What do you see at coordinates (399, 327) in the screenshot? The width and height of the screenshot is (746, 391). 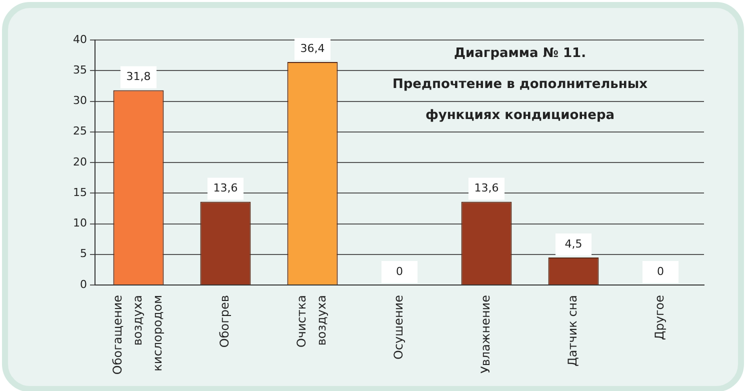 I see `x-tick-label: Осушение` at bounding box center [399, 327].